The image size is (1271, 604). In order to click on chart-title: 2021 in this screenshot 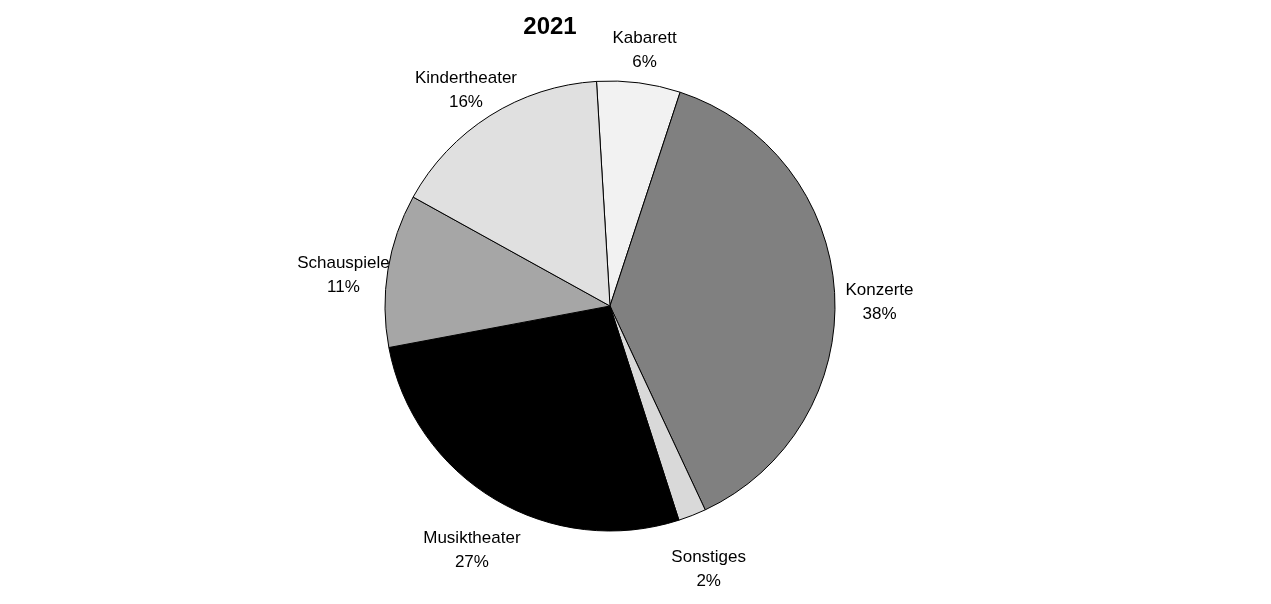, I will do `click(550, 26)`.